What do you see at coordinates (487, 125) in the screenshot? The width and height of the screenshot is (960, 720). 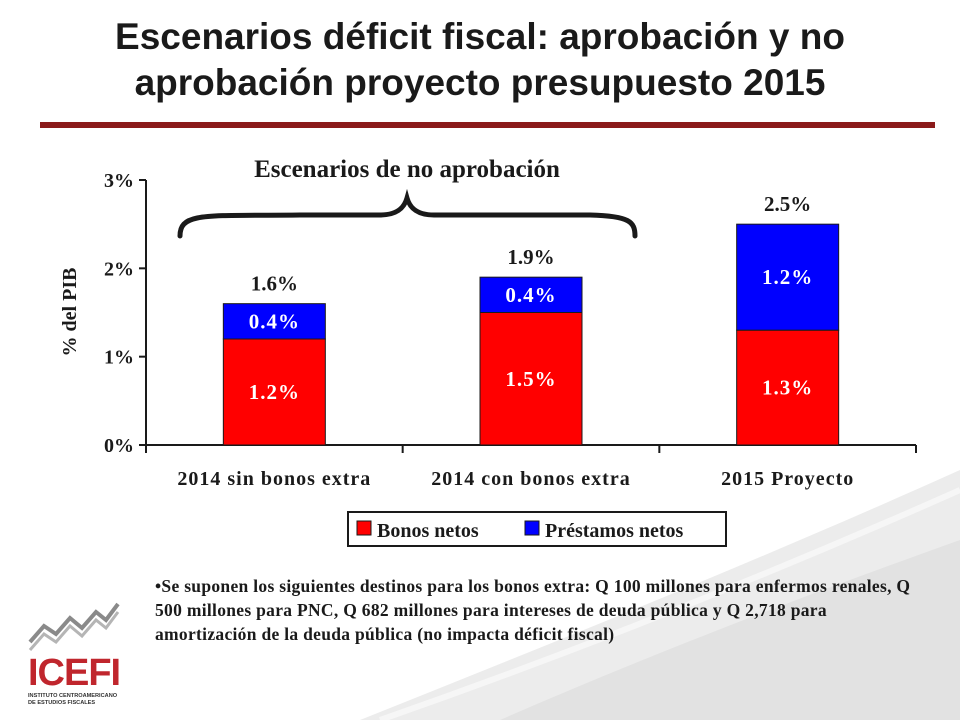 I see `title-divider` at bounding box center [487, 125].